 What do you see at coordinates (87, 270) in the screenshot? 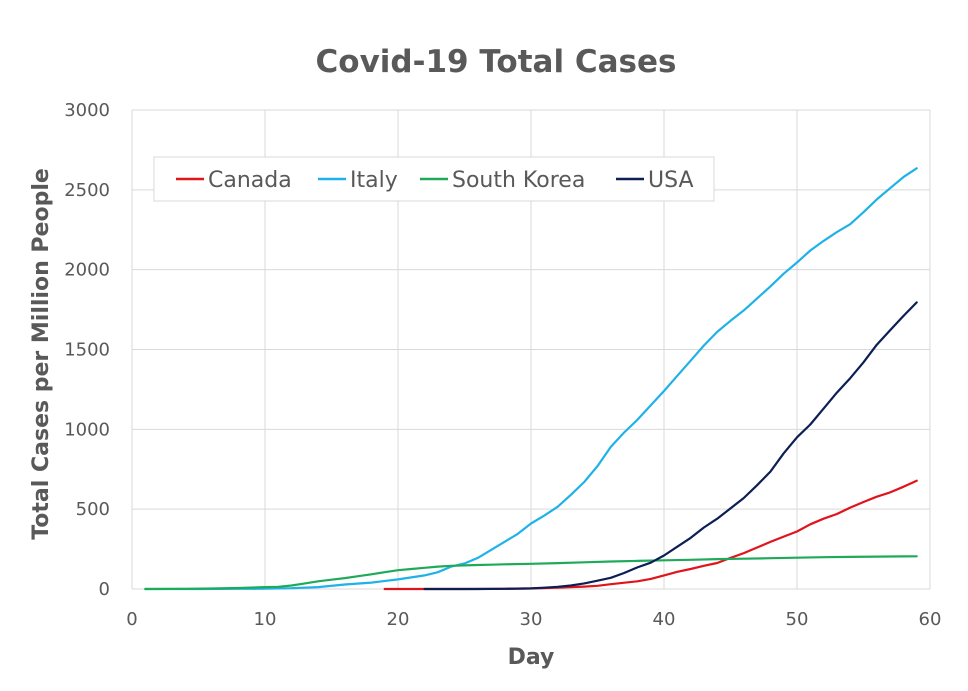
I see `y-tick-label: 2000` at bounding box center [87, 270].